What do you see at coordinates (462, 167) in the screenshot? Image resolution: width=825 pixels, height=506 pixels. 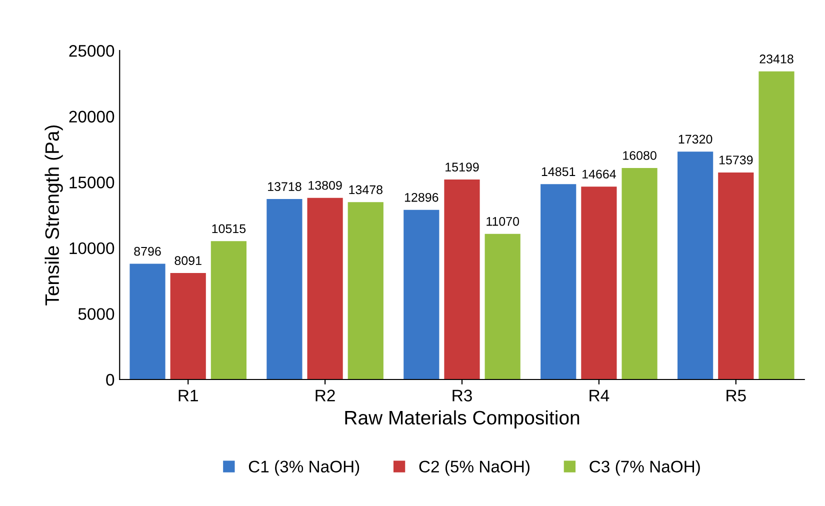 I see `data-label: 15199` at bounding box center [462, 167].